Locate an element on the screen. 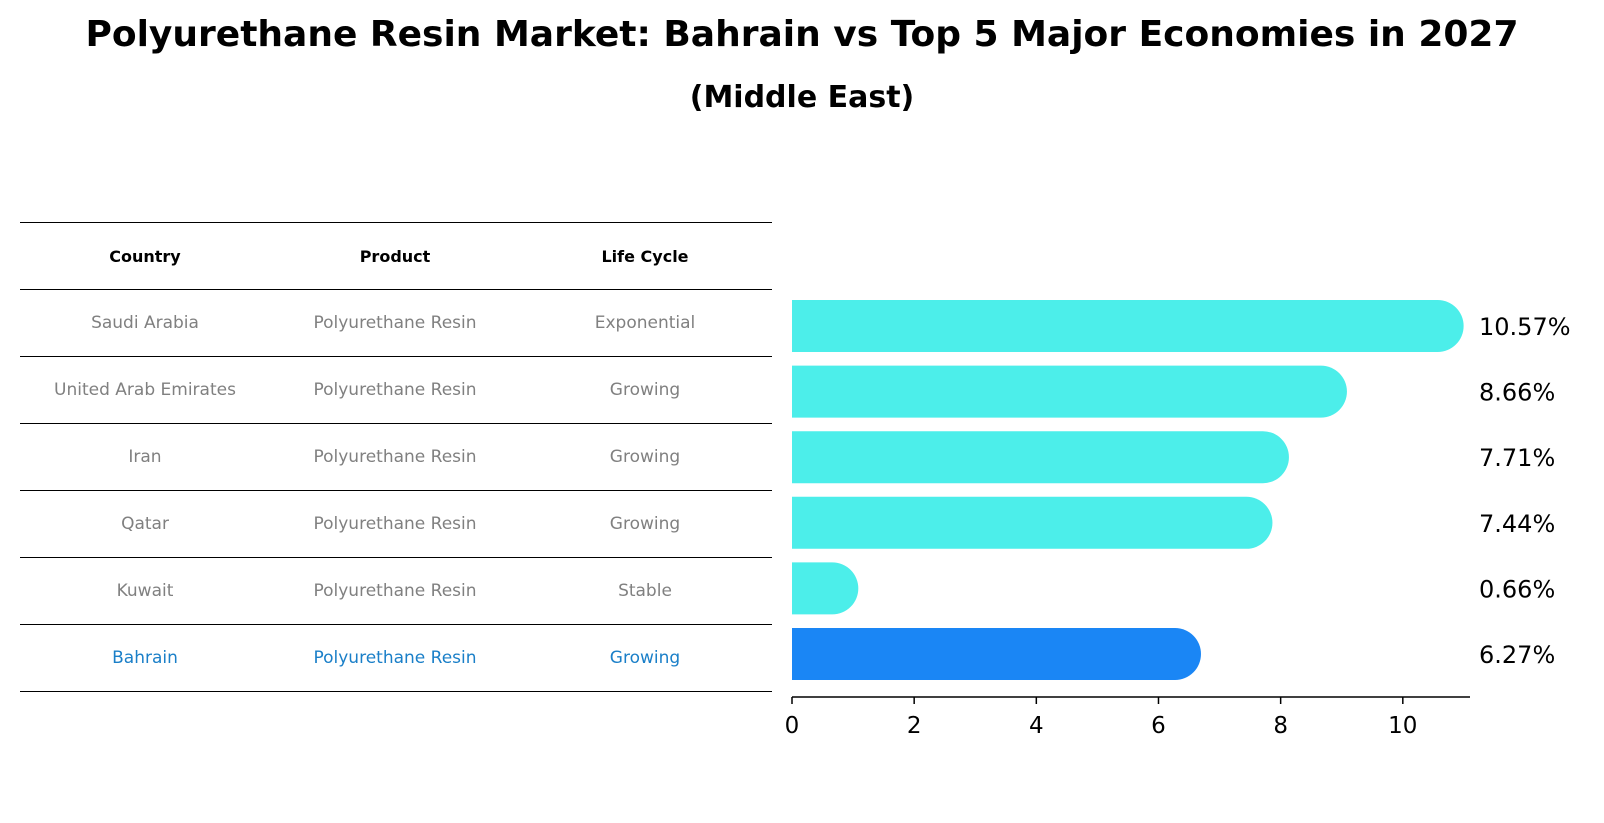 This screenshot has height=823, width=1604. bar-highlighted is located at coordinates (996, 654).